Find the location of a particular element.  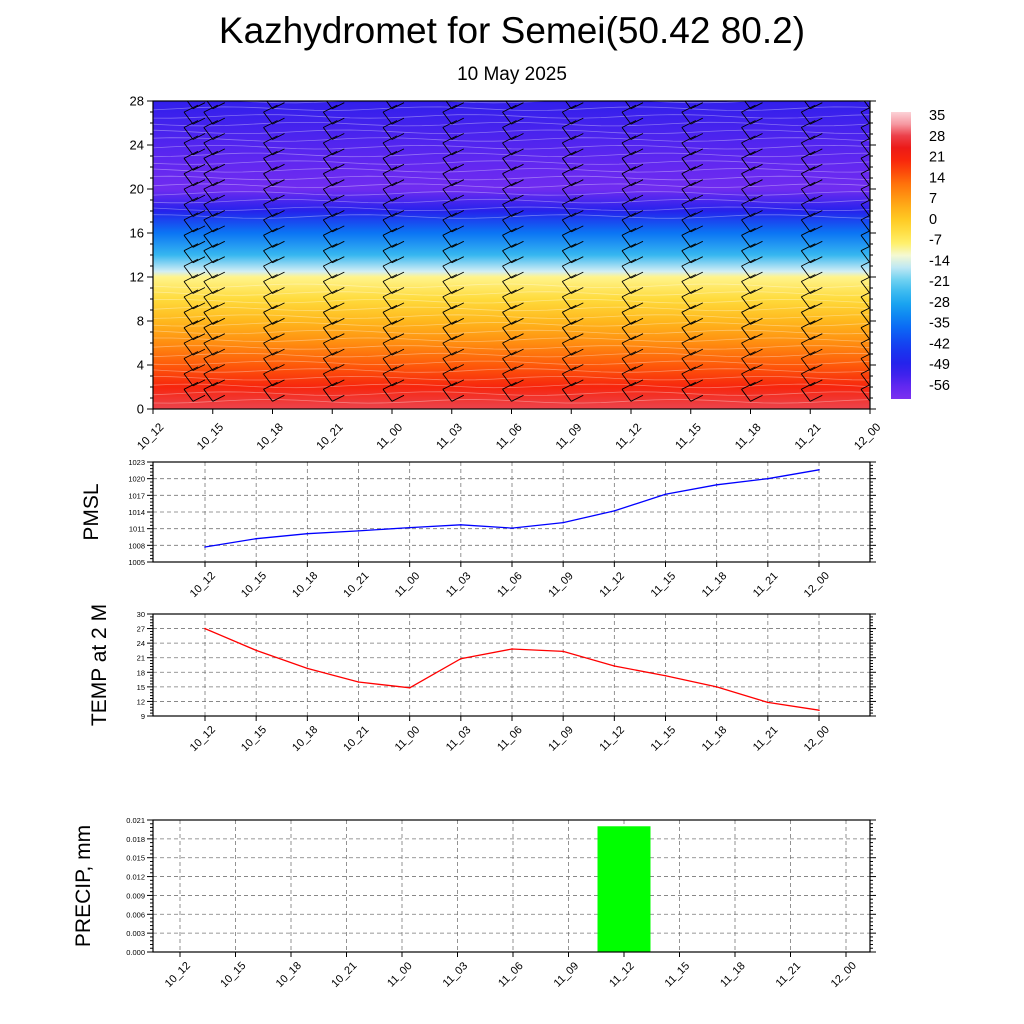

heatmap-x-tick-label: 10_15 is located at coordinates (210, 436).